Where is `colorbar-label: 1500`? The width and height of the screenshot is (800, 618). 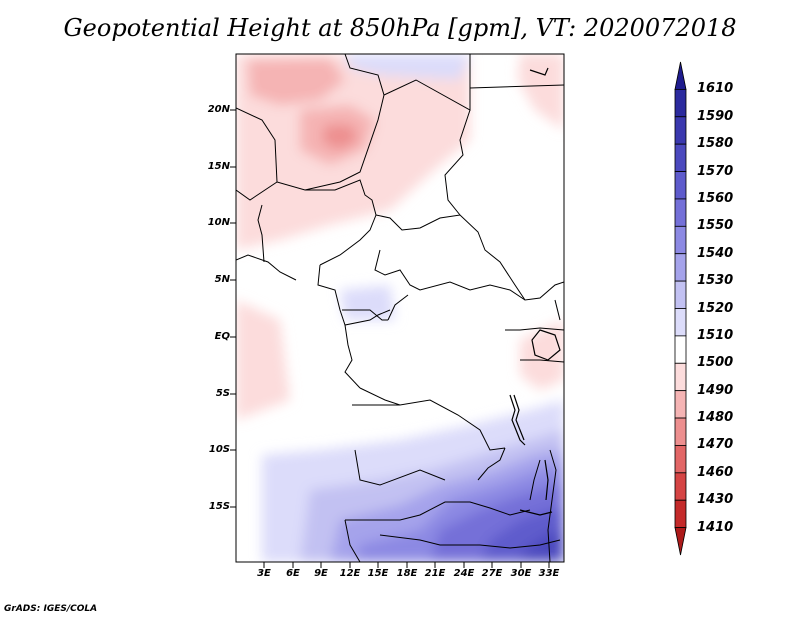 colorbar-label: 1500 is located at coordinates (715, 363).